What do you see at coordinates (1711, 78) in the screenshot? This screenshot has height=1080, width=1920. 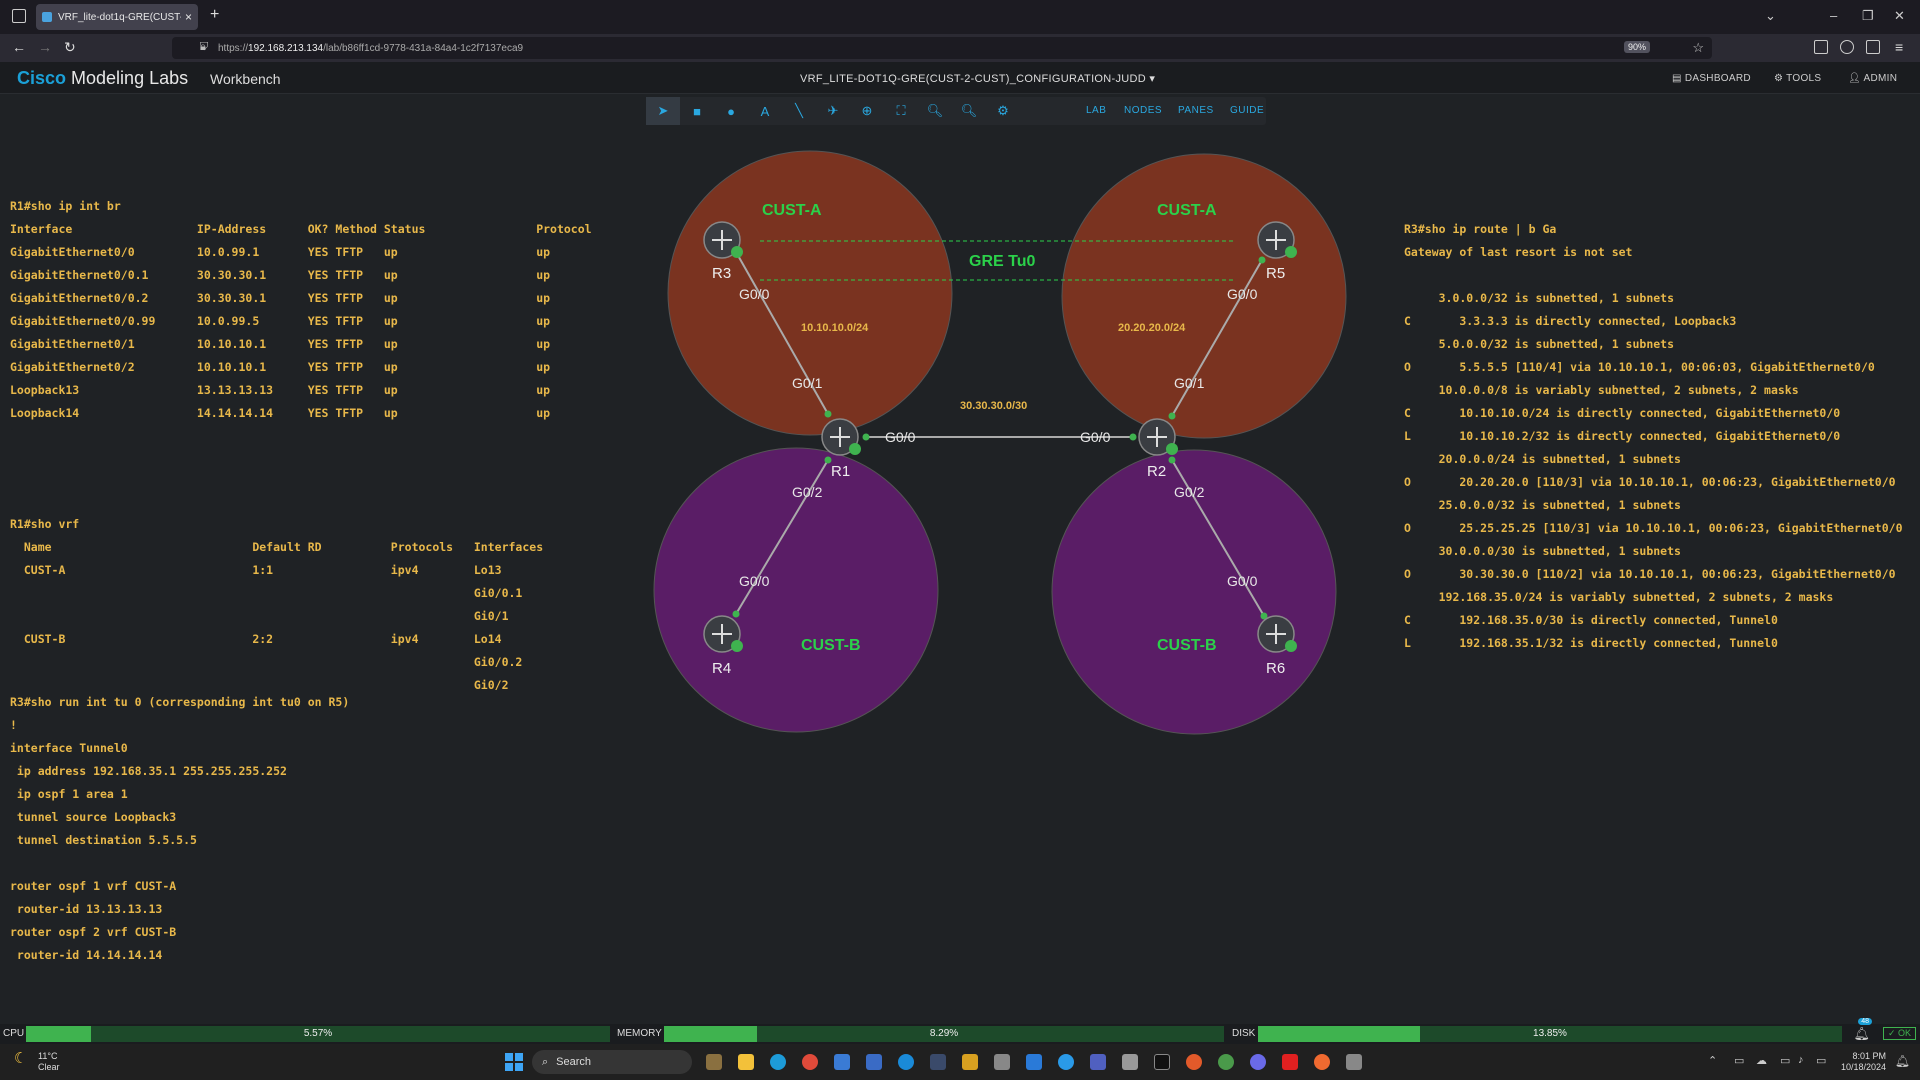 I see `dashboard-link: ▤ DASHBOARD` at bounding box center [1711, 78].